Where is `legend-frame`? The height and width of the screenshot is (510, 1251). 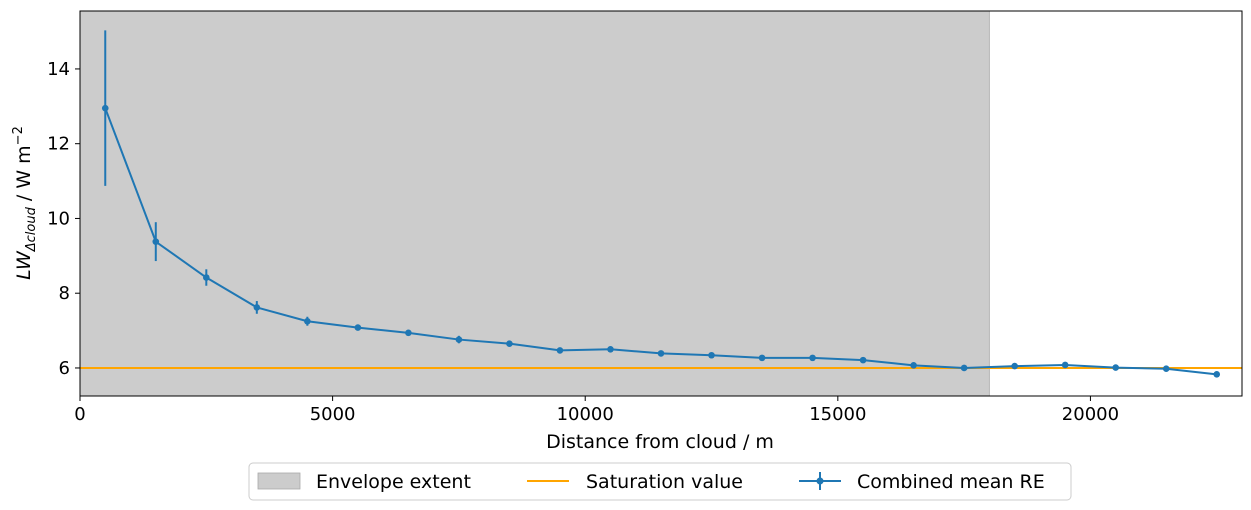
legend-frame is located at coordinates (660, 481).